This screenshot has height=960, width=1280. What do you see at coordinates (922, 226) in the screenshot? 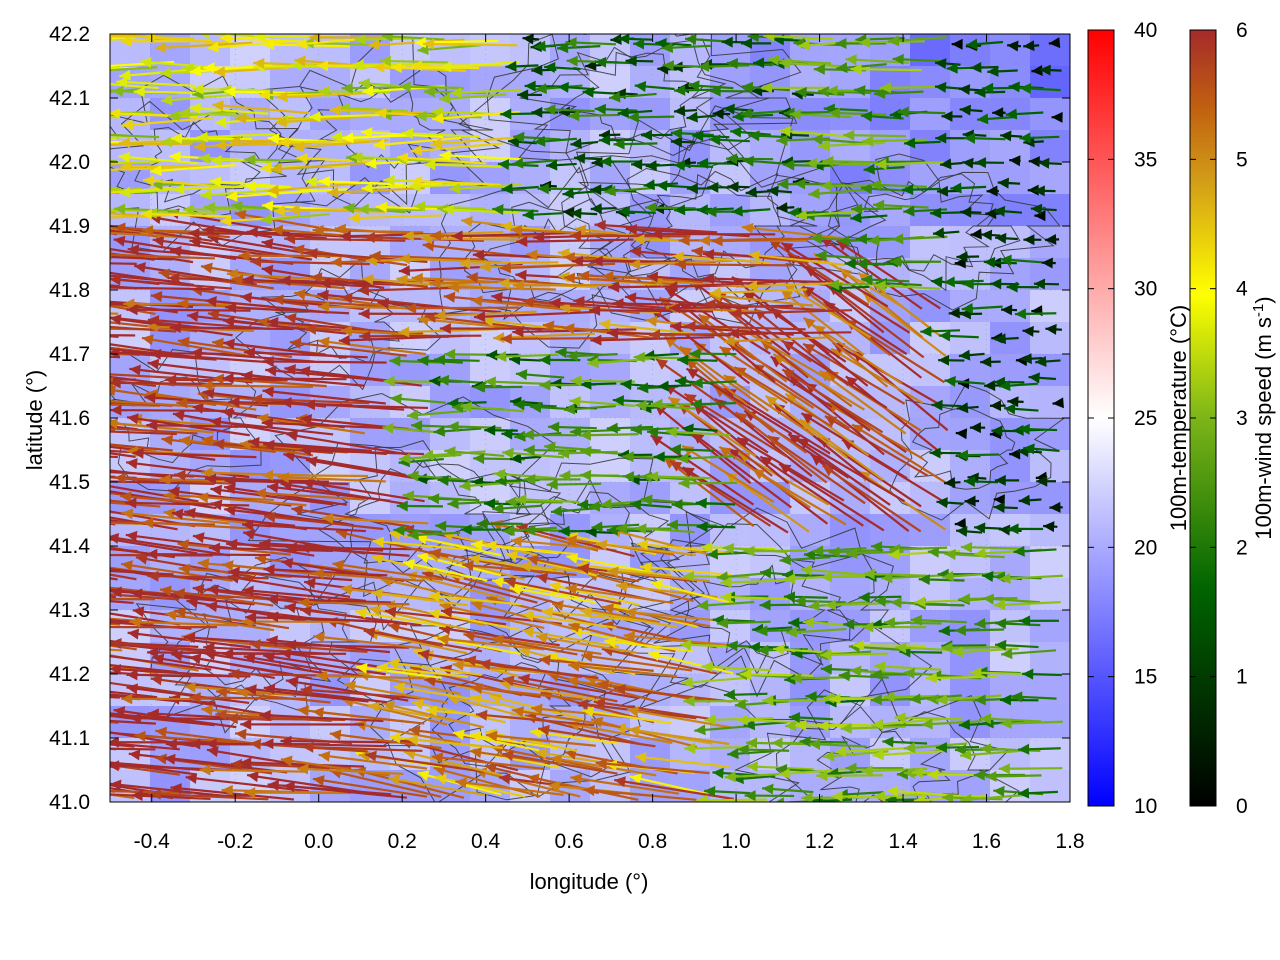
I see `contour-line` at bounding box center [922, 226].